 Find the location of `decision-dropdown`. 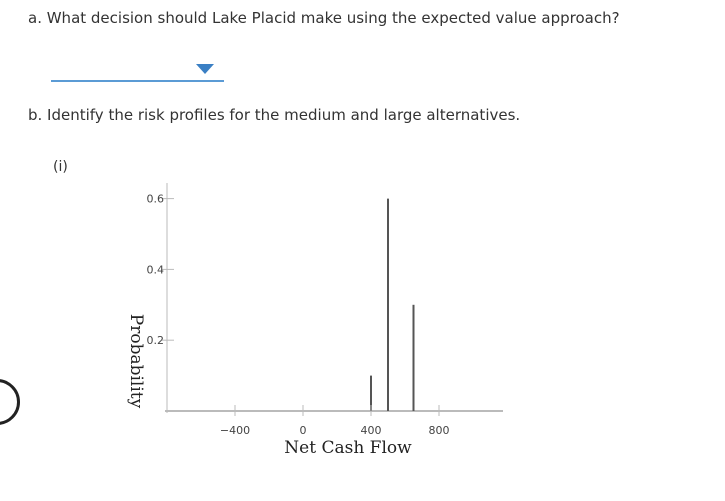

decision-dropdown is located at coordinates (137, 70).